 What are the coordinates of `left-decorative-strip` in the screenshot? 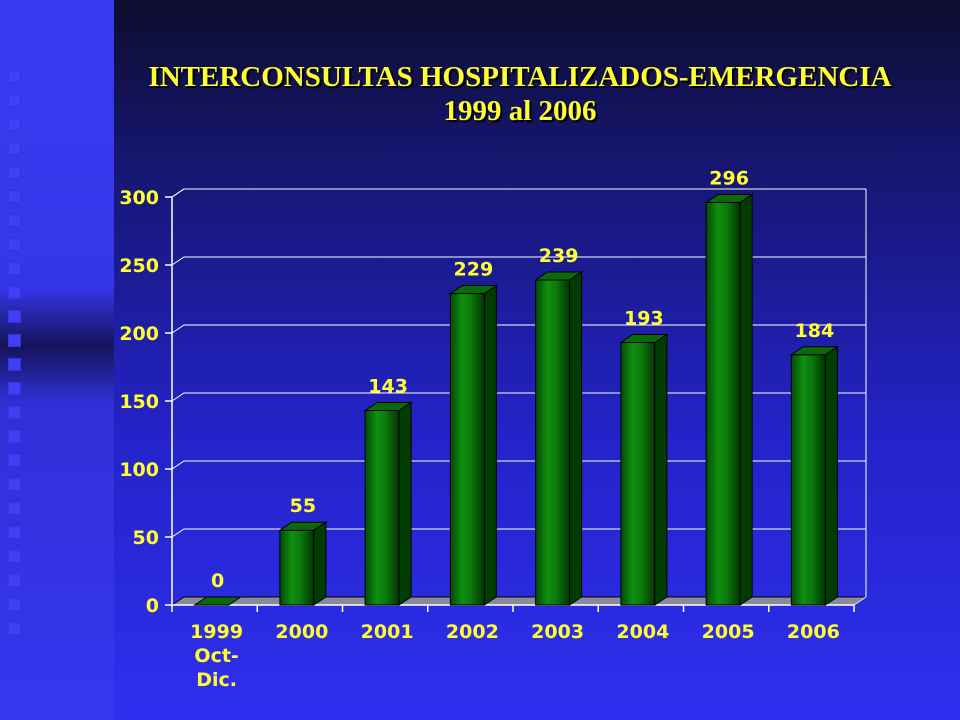 It's located at (57, 360).